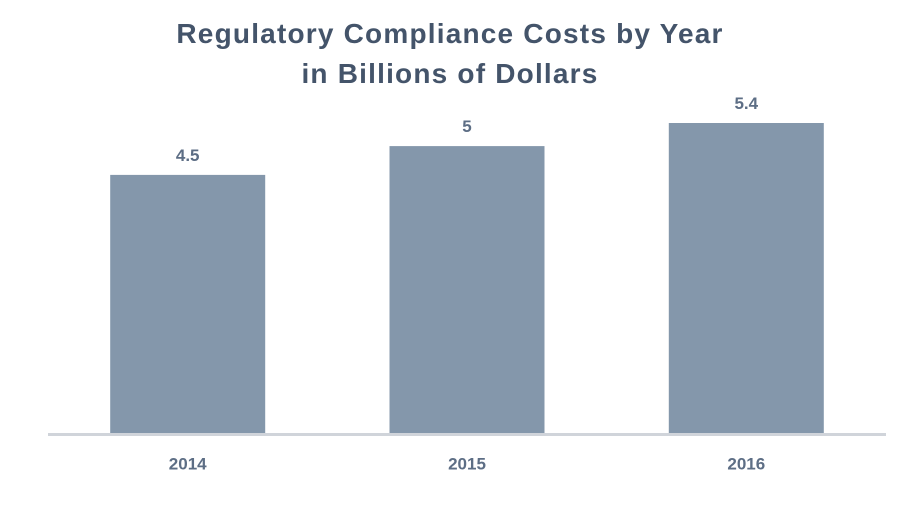 The width and height of the screenshot is (900, 525). I want to click on value-label-2016: 5.4, so click(746, 103).